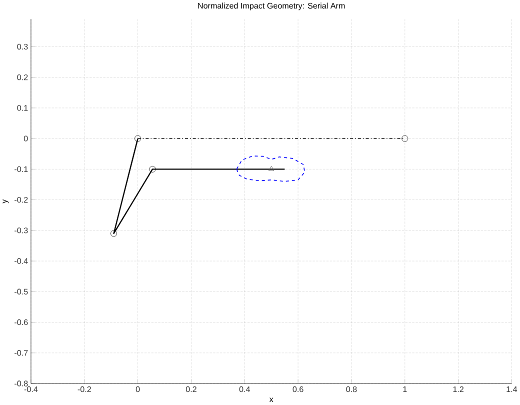  Describe the element at coordinates (512, 389) in the screenshot. I see `x-tick-label: 1.4` at that location.